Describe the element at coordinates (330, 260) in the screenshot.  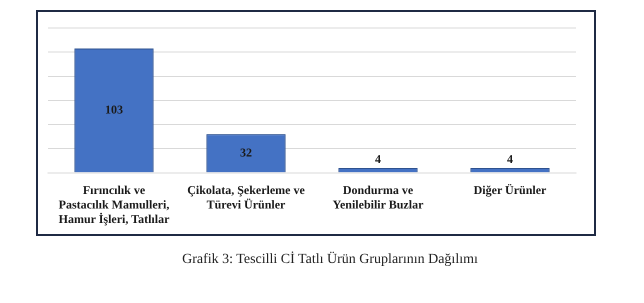
I see `text: Grafik 3: Tescilli Cİ Tatlı Ürün Gruplarının Dağılımı` at that location.